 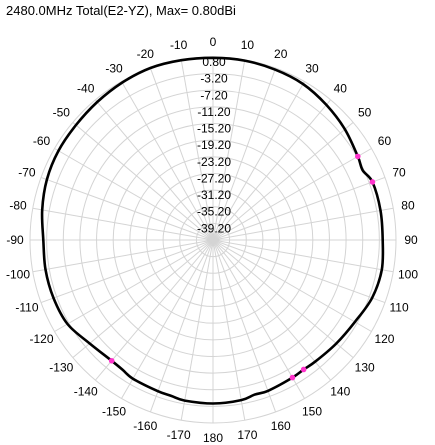 What do you see at coordinates (214, 178) in the screenshot?
I see `radial-tick-label: -27.20` at bounding box center [214, 178].